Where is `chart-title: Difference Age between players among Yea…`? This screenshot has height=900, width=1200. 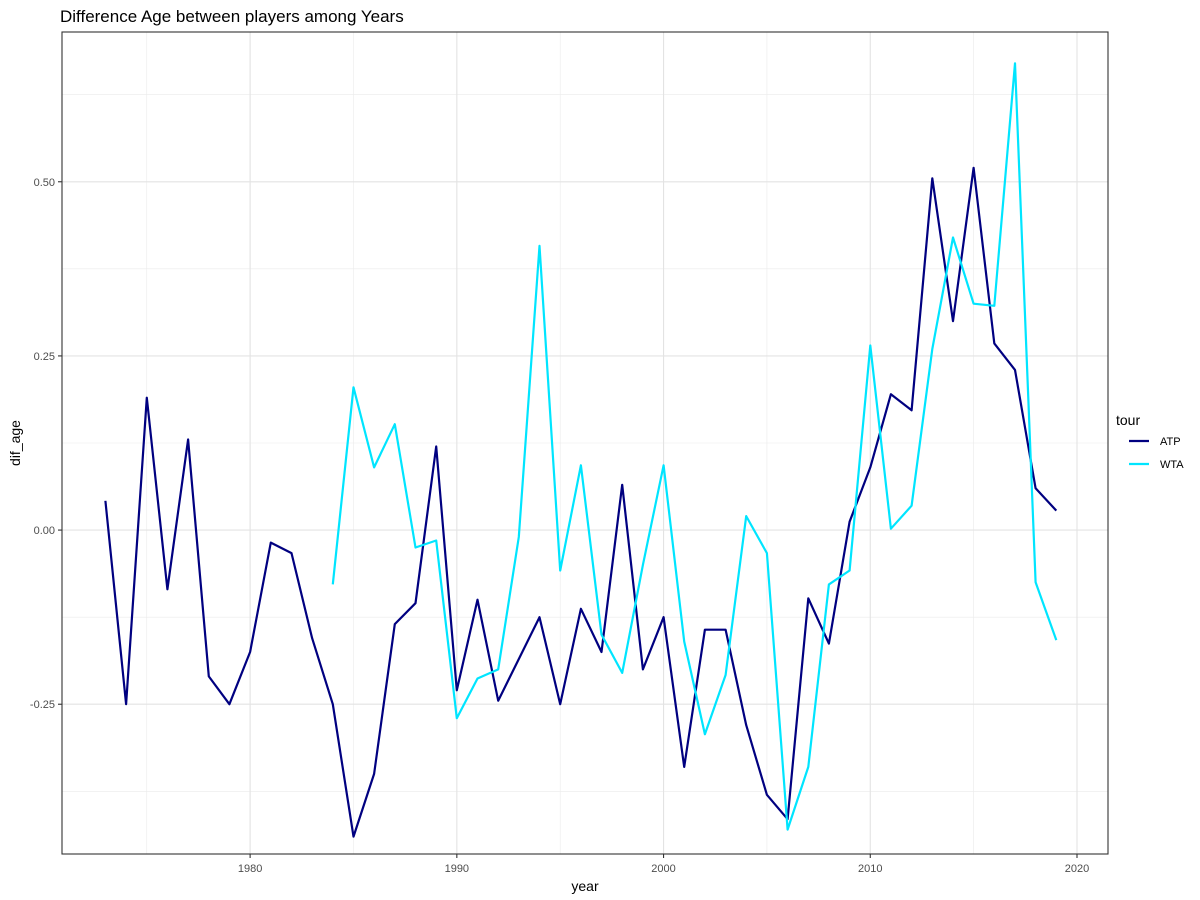 chart-title: Difference Age between players among Yea… is located at coordinates (232, 16).